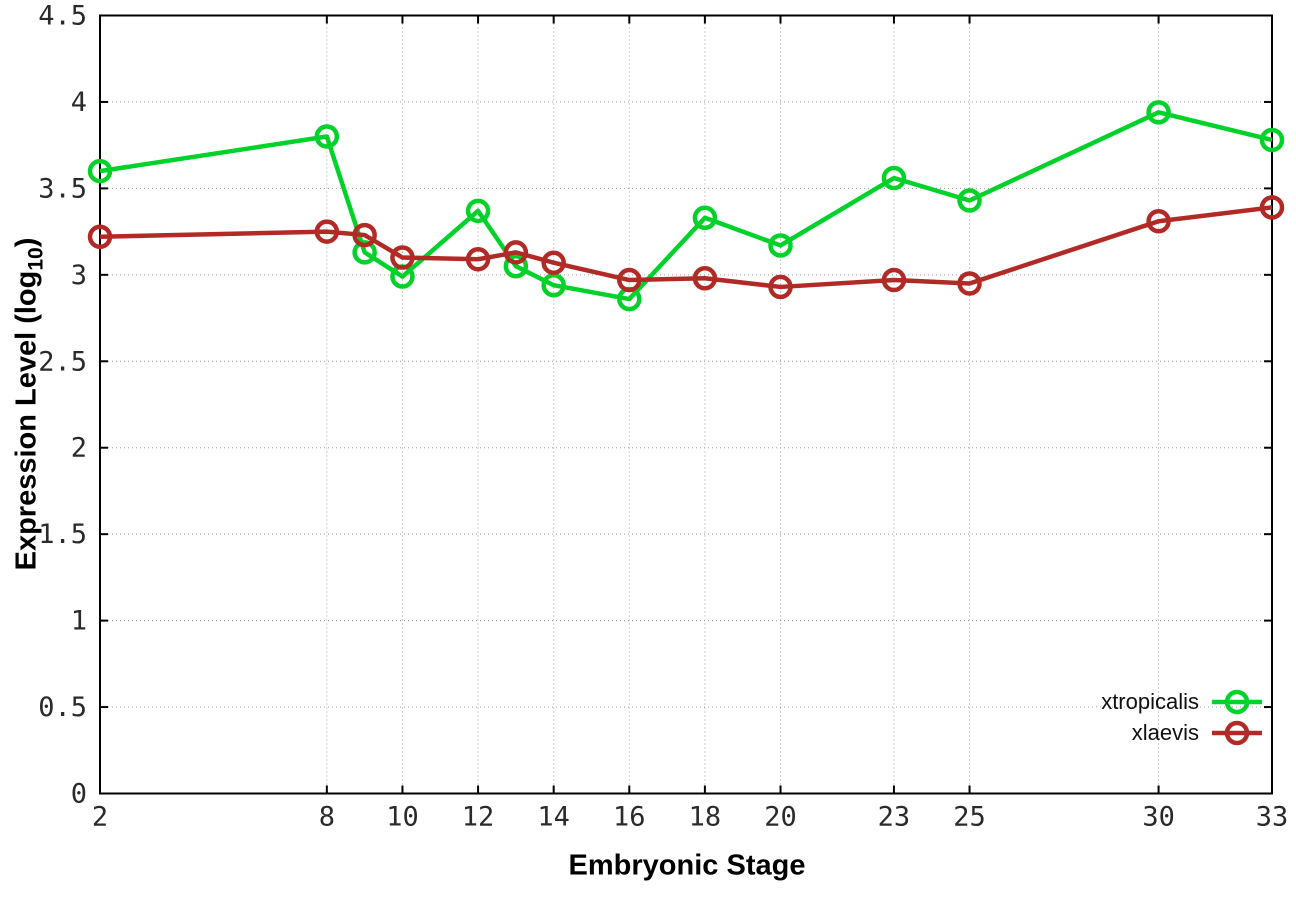 This screenshot has height=907, width=1296. I want to click on y-axis-title-subscript: 10, so click(36, 259).